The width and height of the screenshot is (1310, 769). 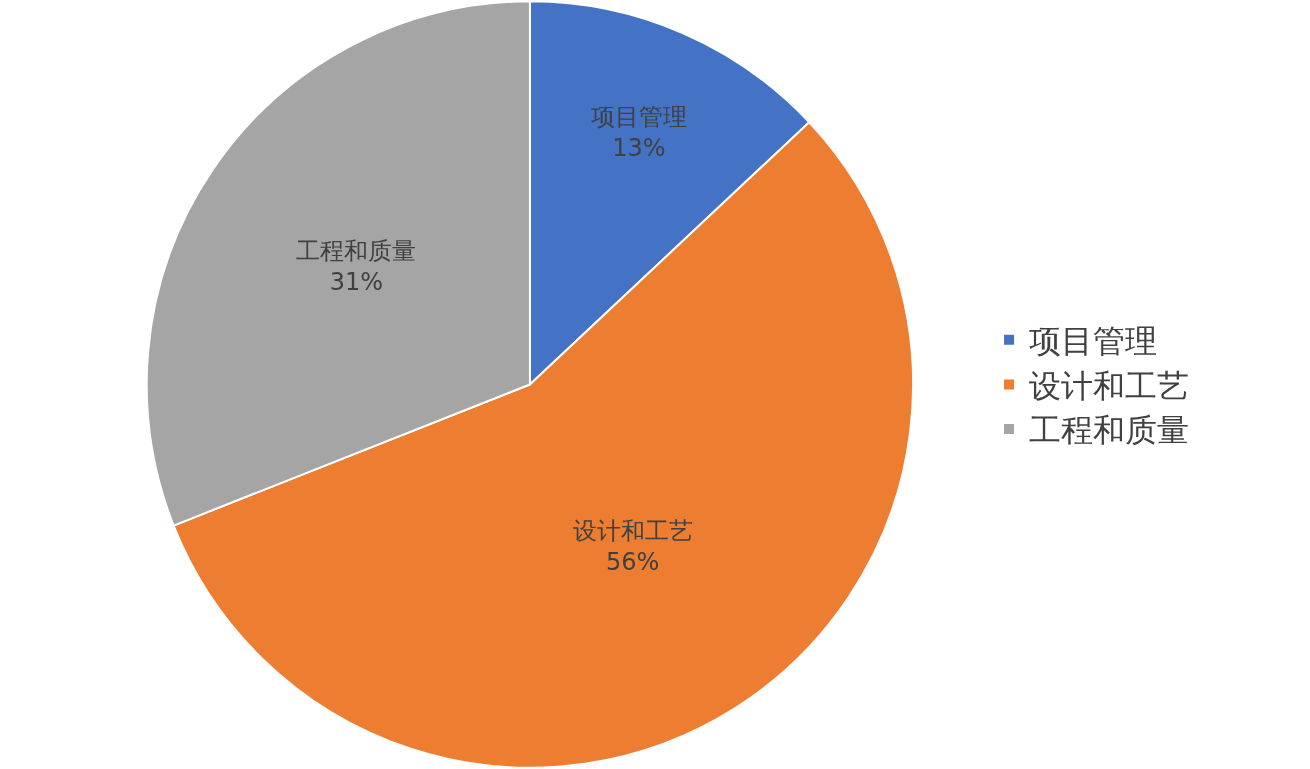 What do you see at coordinates (1109, 430) in the screenshot?
I see `legend-label: 工程和质量` at bounding box center [1109, 430].